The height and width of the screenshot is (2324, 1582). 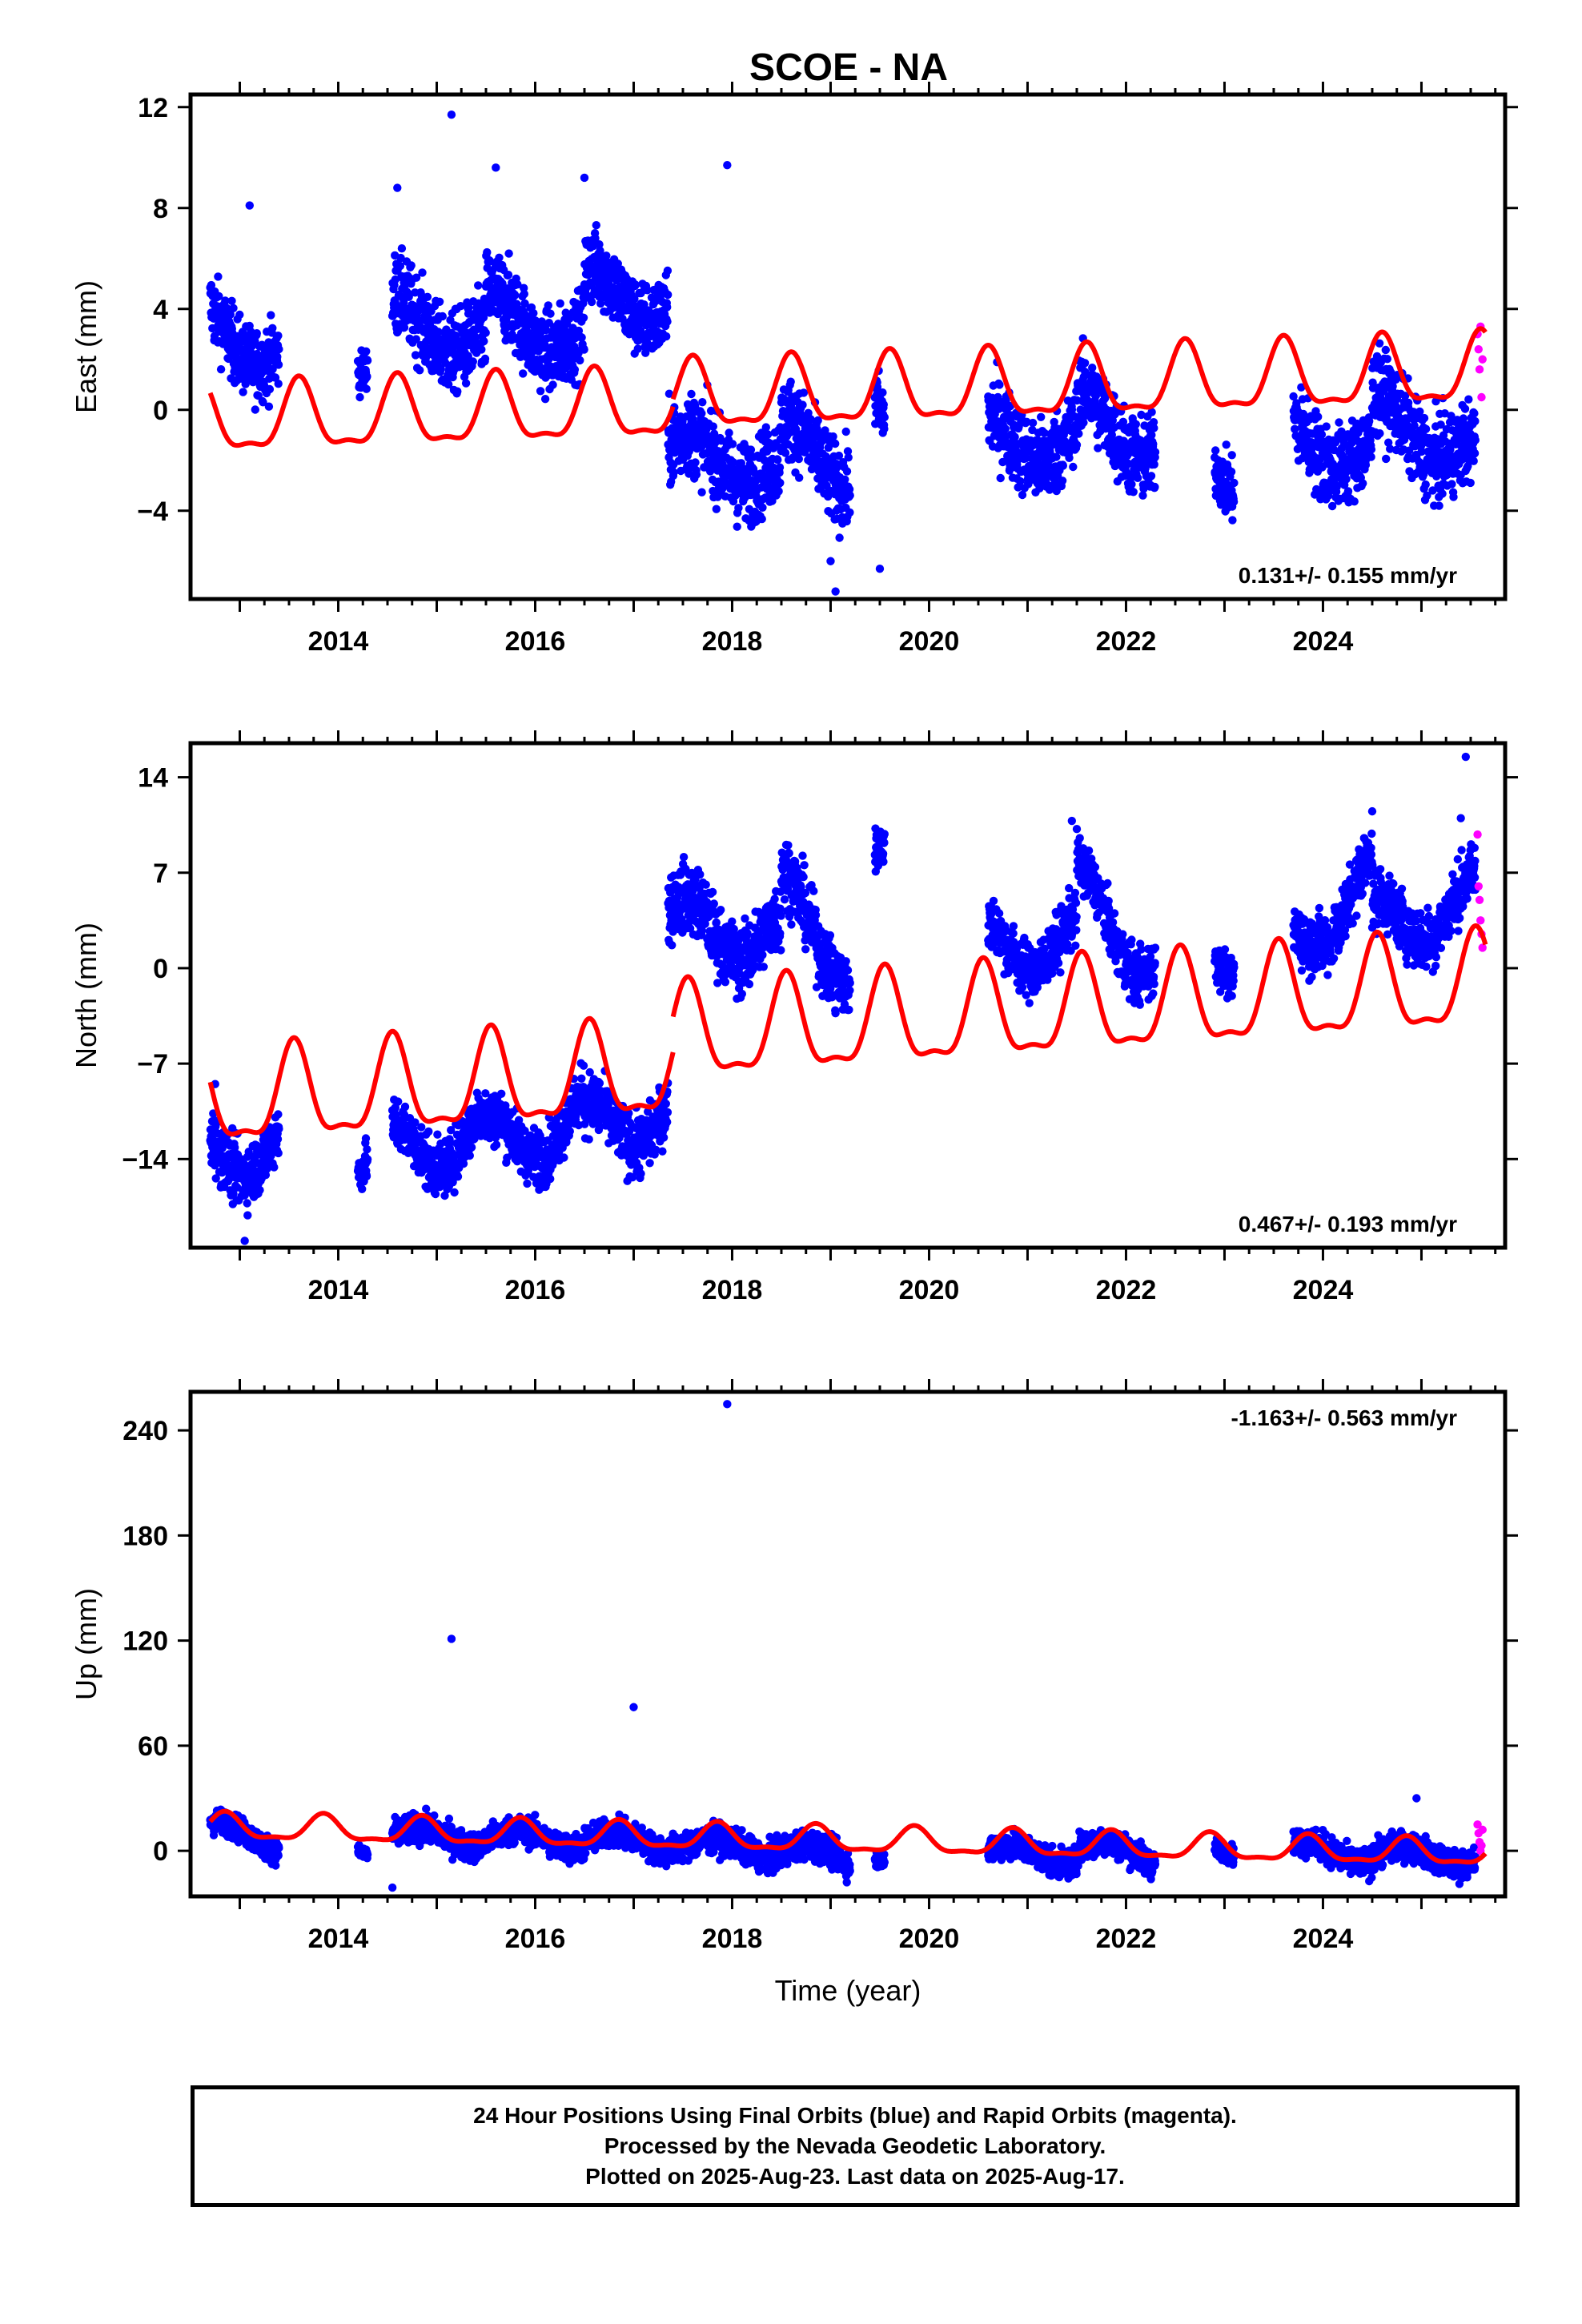 What do you see at coordinates (1348, 575) in the screenshot?
I see `velocity-annotation: 0.131+/- 0.155 mm/yr` at bounding box center [1348, 575].